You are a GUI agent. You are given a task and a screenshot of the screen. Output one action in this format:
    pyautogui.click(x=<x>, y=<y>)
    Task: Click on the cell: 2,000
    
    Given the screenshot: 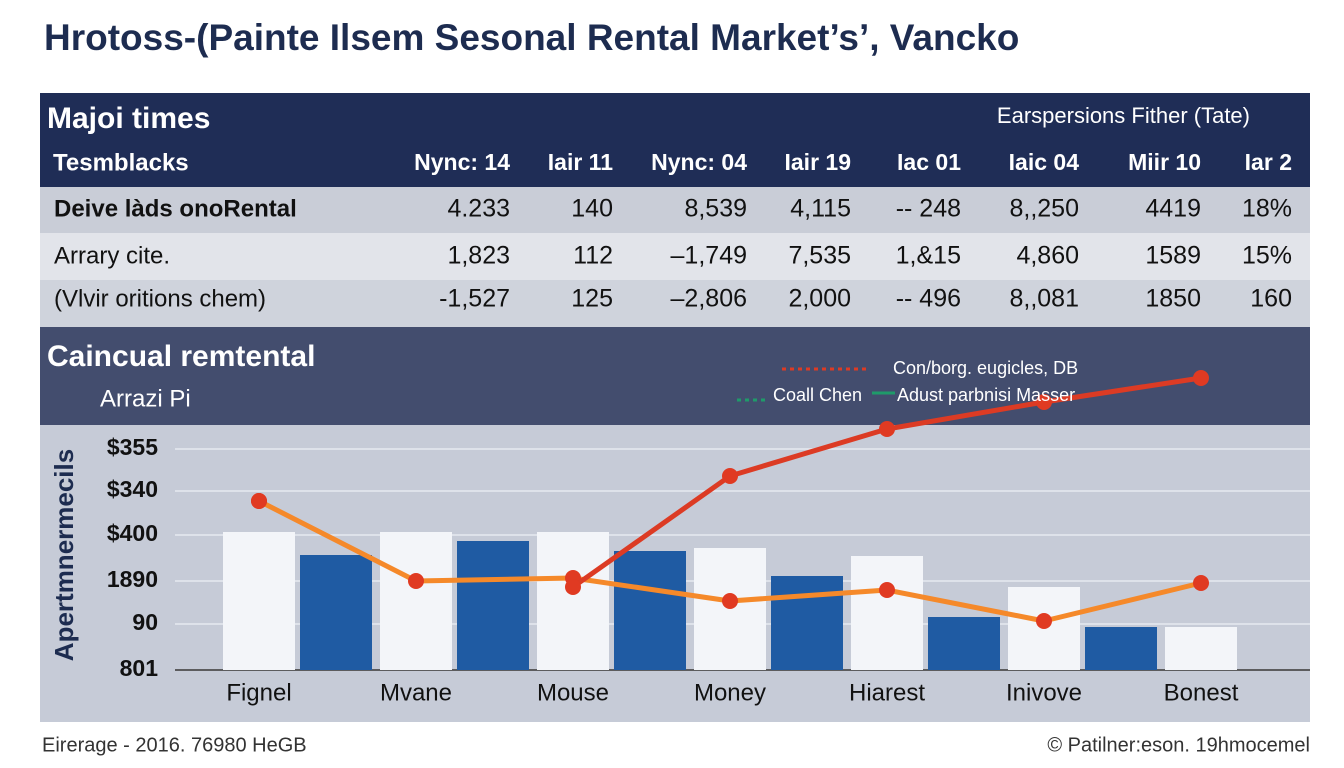 What is the action you would take?
    pyautogui.click(x=819, y=299)
    